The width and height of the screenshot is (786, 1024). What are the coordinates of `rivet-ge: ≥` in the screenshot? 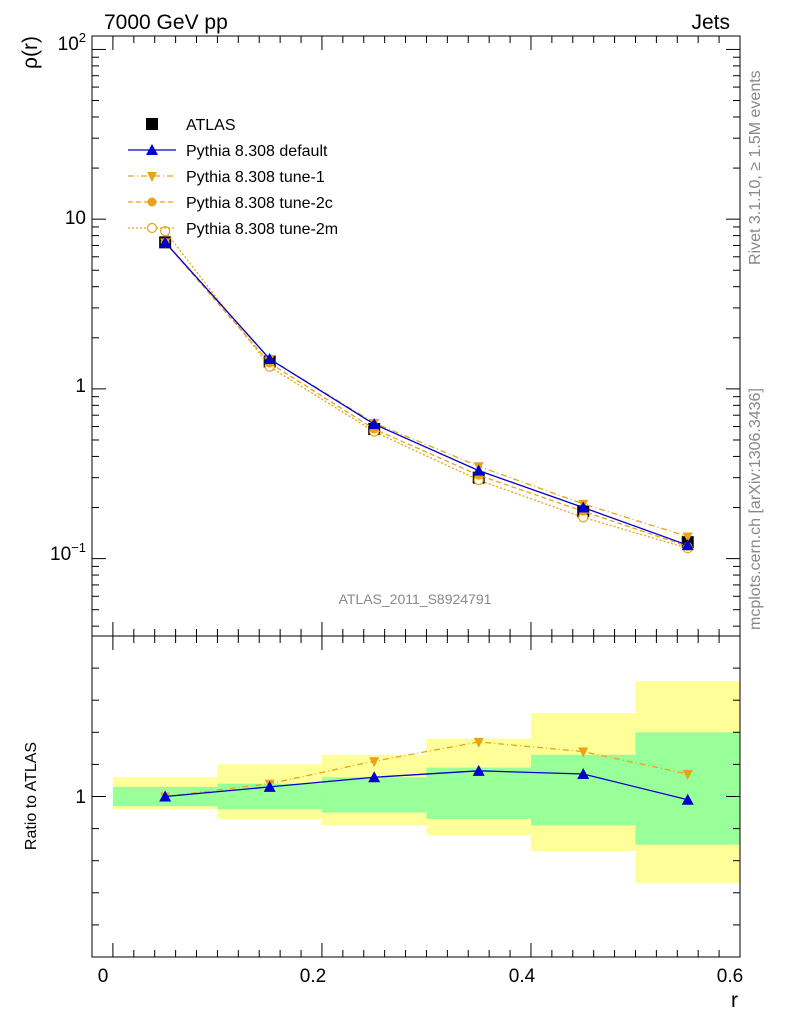 It's located at (755, 166).